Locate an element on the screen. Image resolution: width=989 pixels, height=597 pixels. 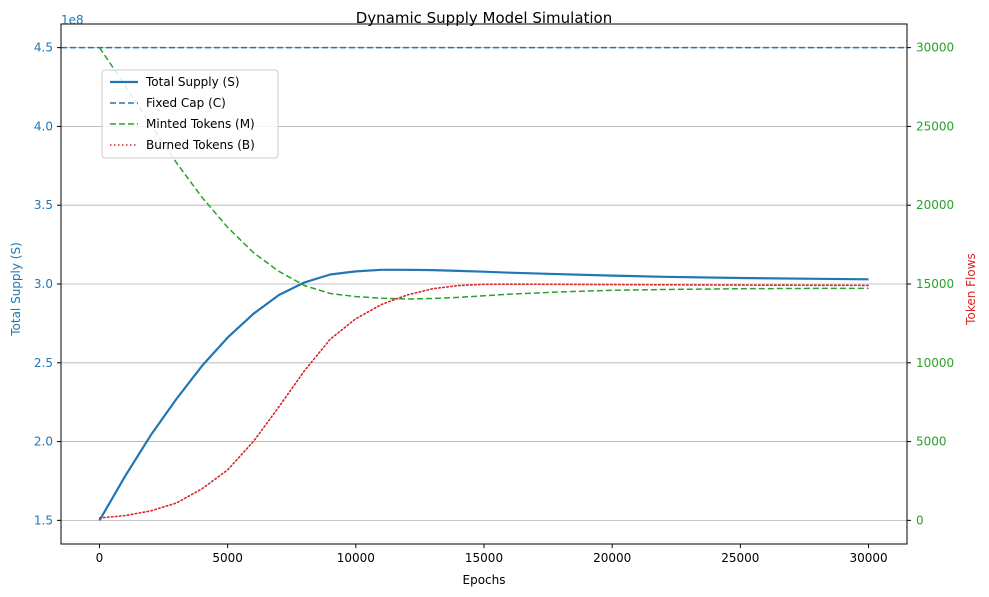
x-tick-label-2: 10000 is located at coordinates (356, 558).